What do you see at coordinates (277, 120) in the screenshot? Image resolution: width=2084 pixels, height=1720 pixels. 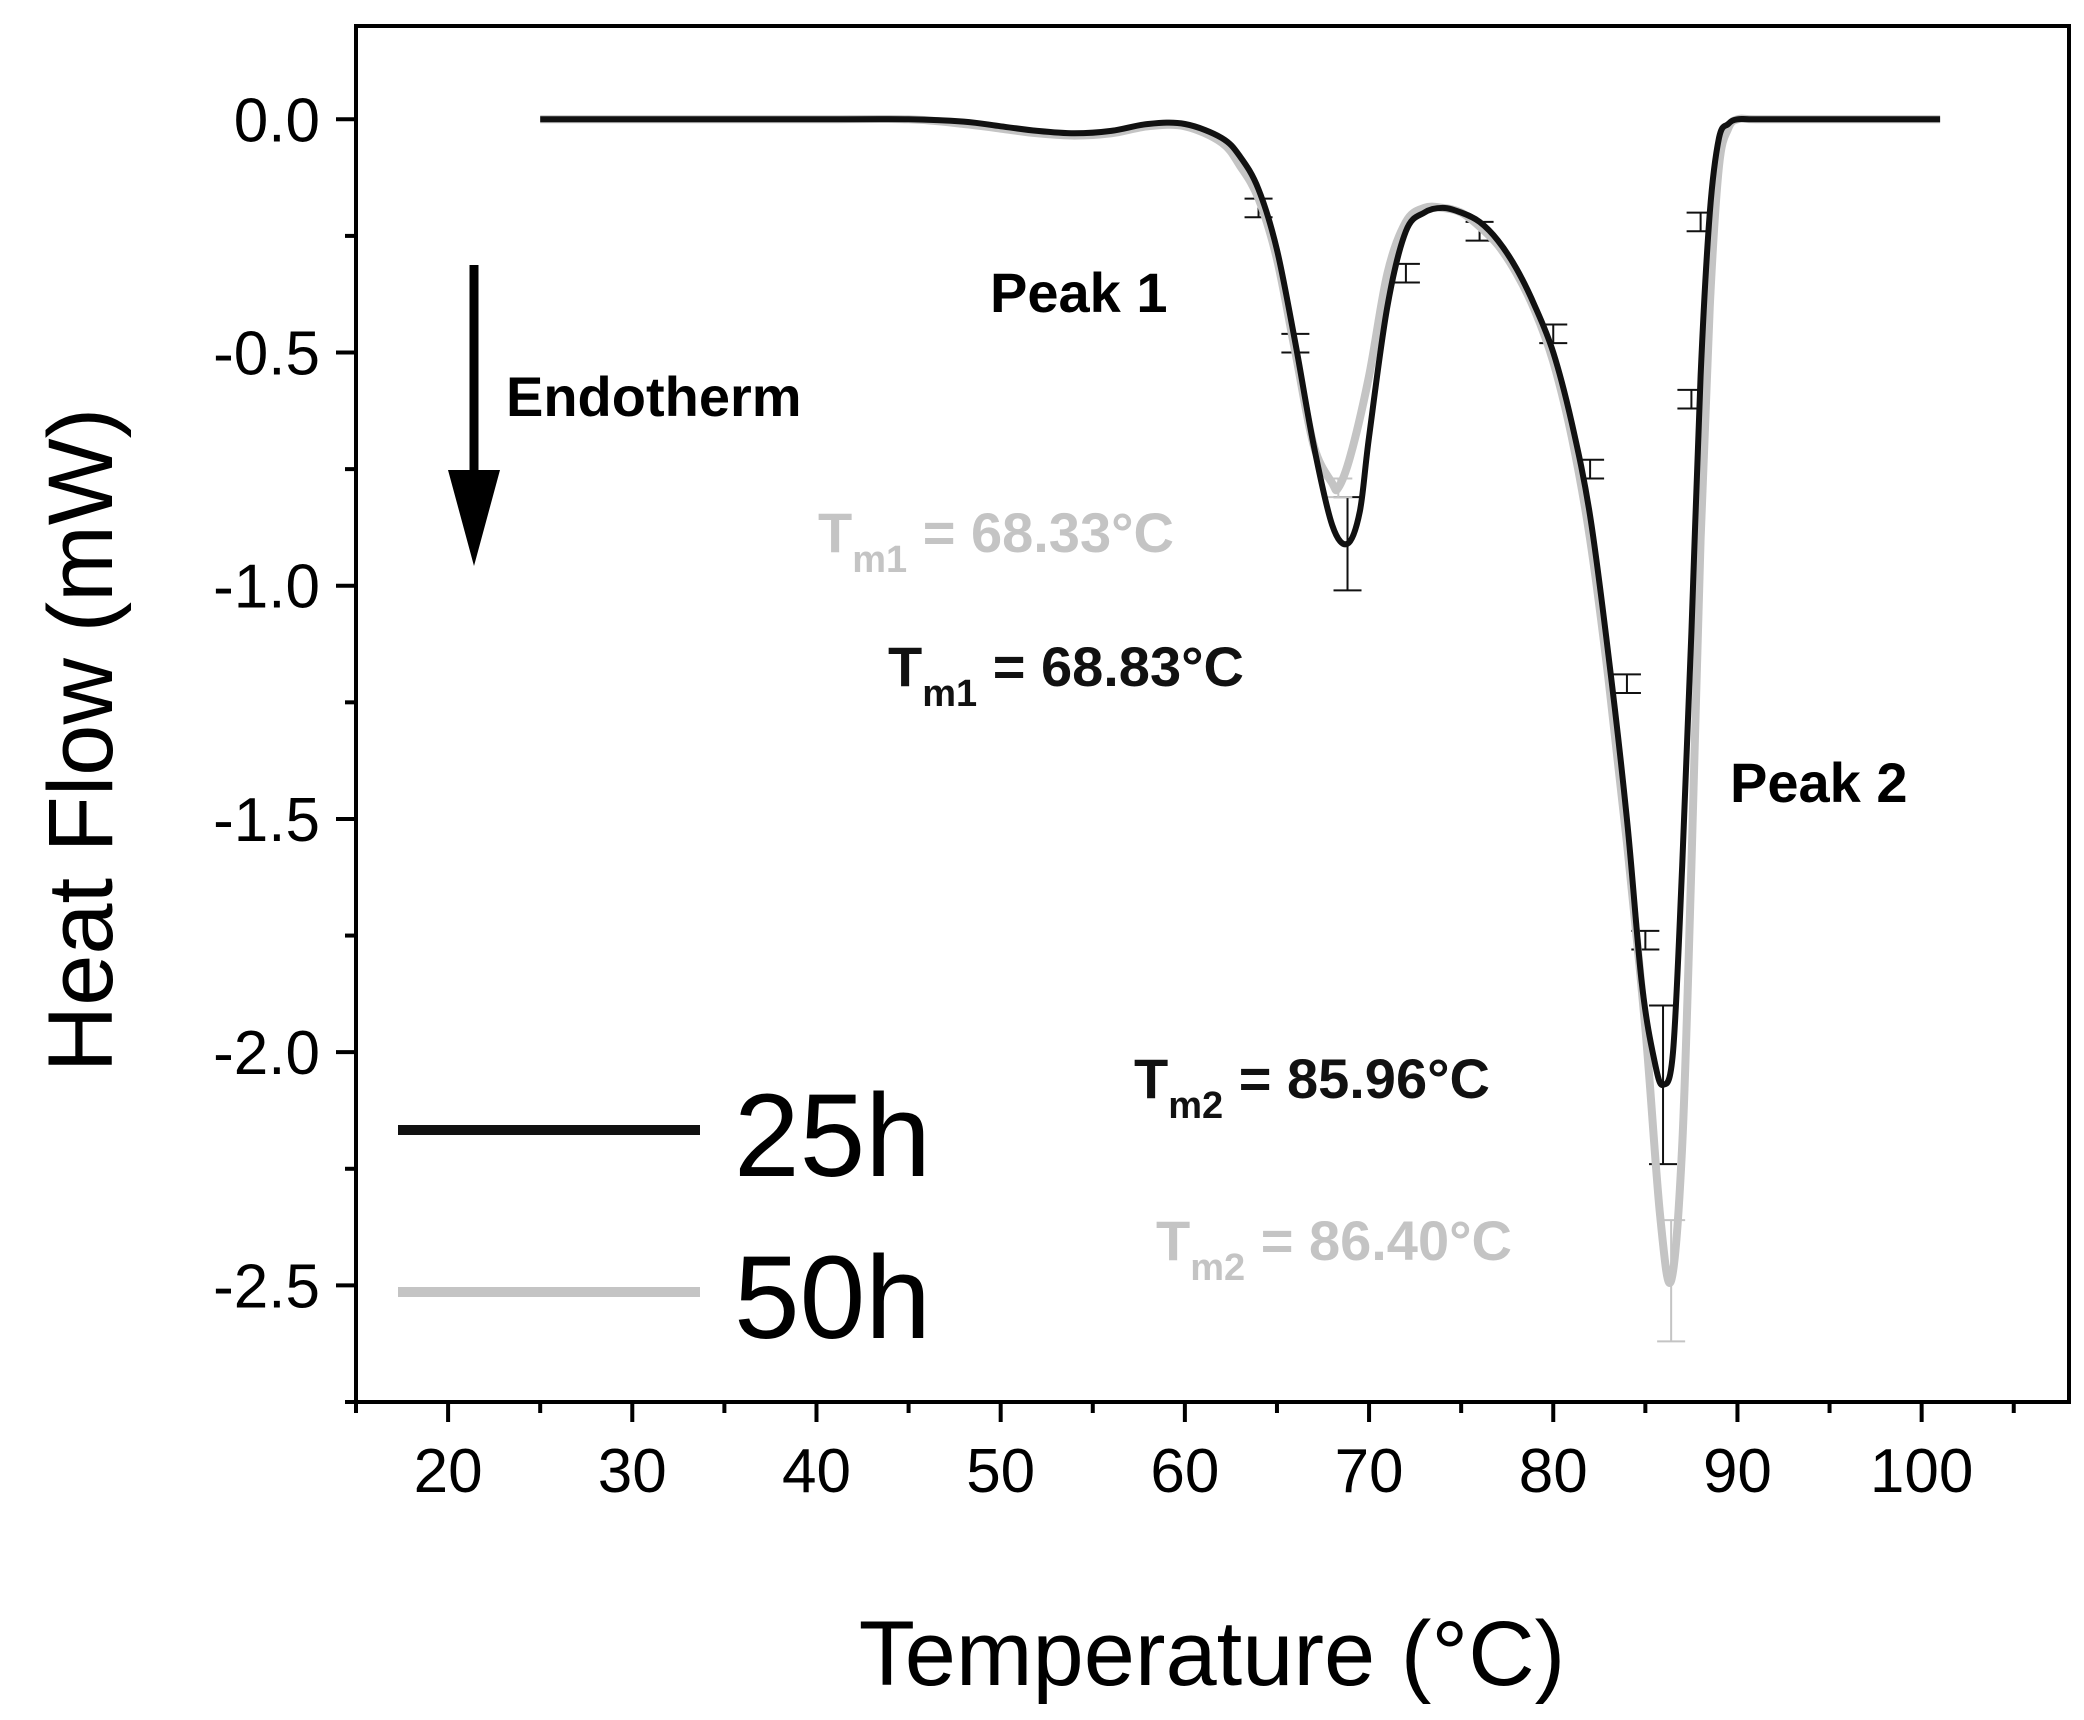 I see `y-tick-label: 0.0` at bounding box center [277, 120].